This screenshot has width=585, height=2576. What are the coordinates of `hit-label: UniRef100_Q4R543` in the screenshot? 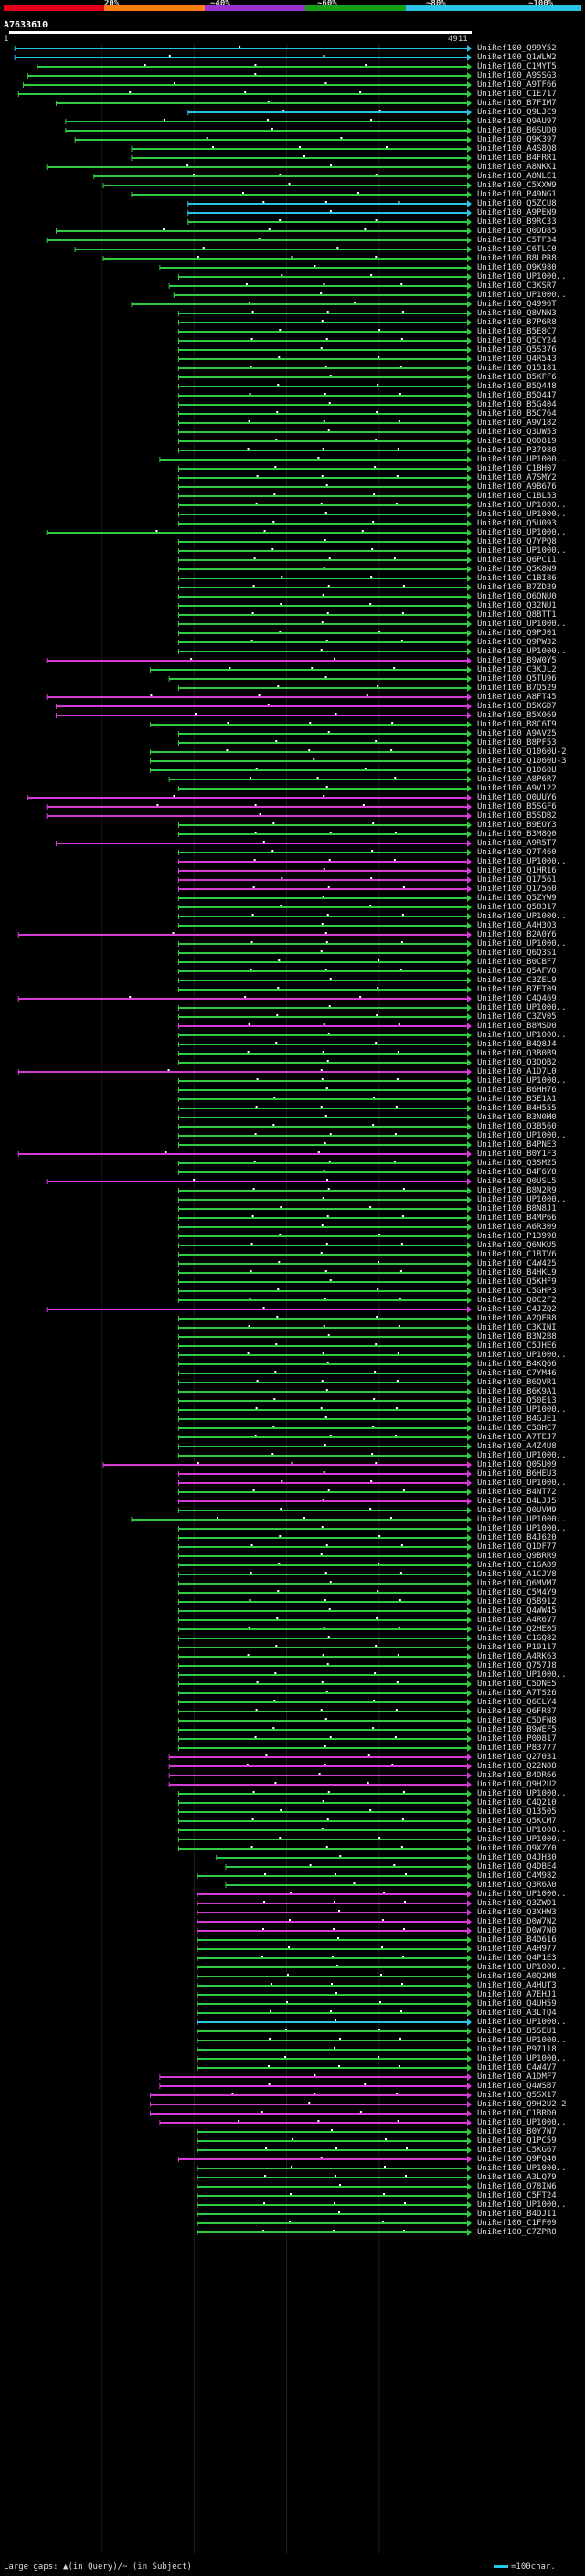 It's located at (517, 359).